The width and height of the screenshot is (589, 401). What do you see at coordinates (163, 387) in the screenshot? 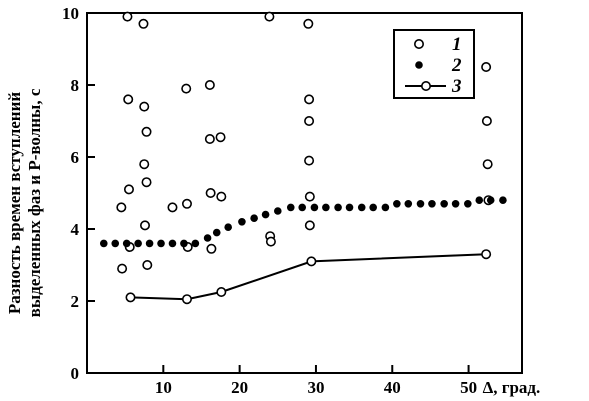
I see `x-tick-label: 10` at bounding box center [163, 387].